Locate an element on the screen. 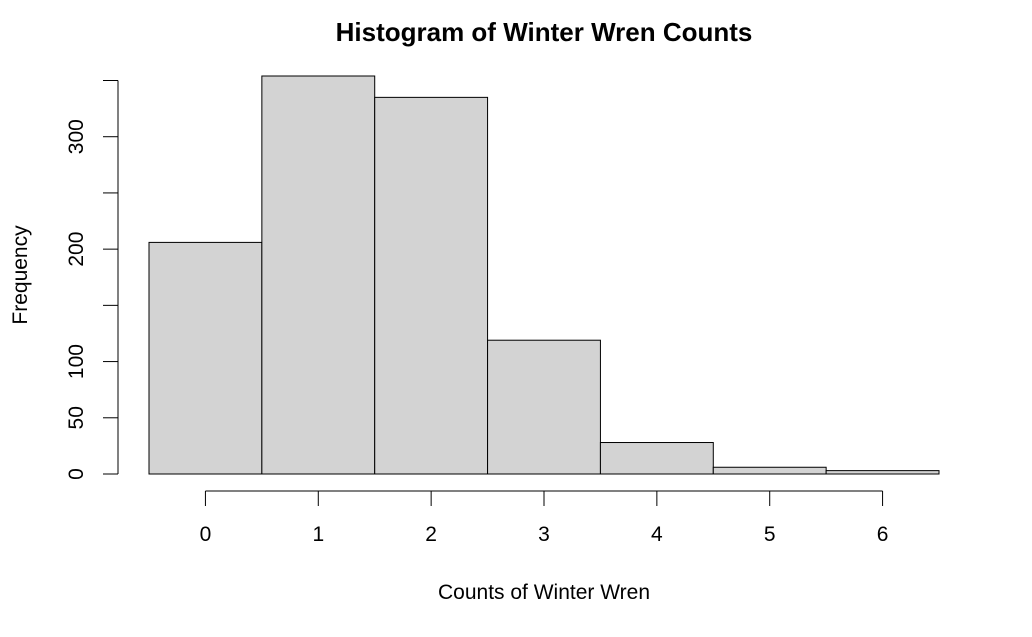 The width and height of the screenshot is (1032, 637). x-axis-label: Counts of Winter Wren is located at coordinates (544, 592).